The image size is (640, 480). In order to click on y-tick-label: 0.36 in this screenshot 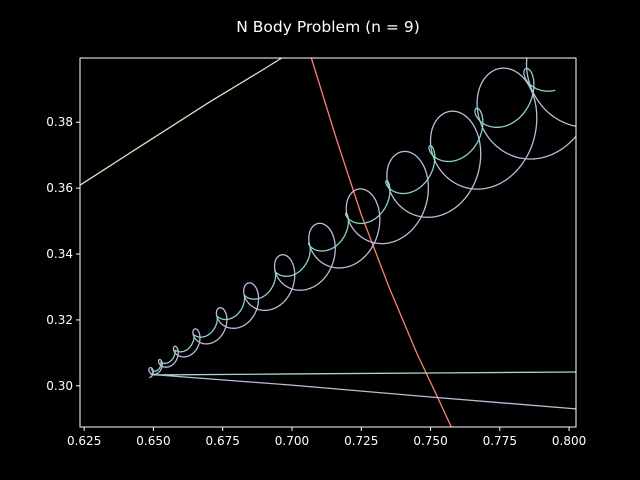, I will do `click(59, 188)`.